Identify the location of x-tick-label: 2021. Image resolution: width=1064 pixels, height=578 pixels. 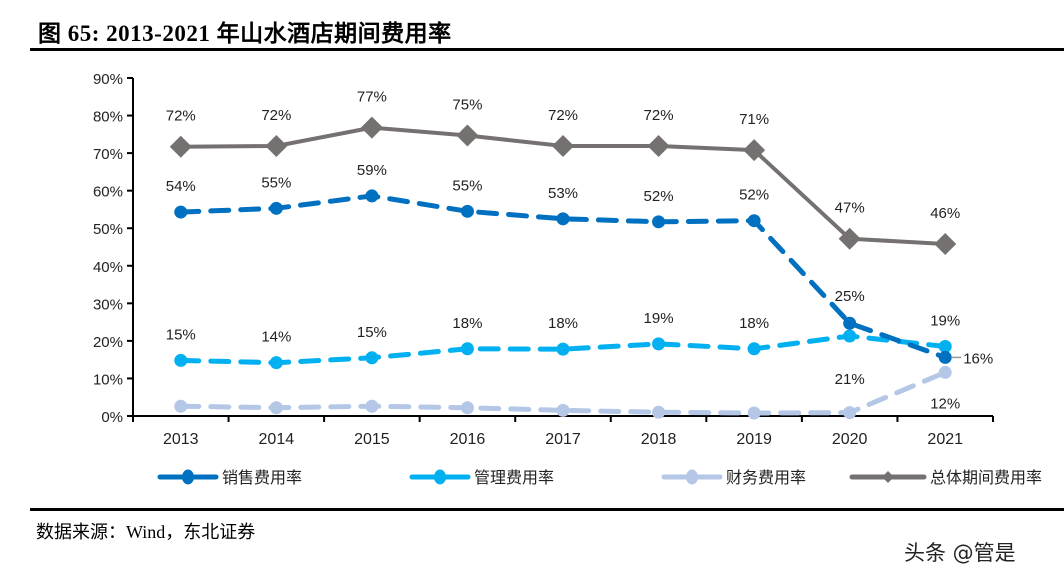
(945, 439).